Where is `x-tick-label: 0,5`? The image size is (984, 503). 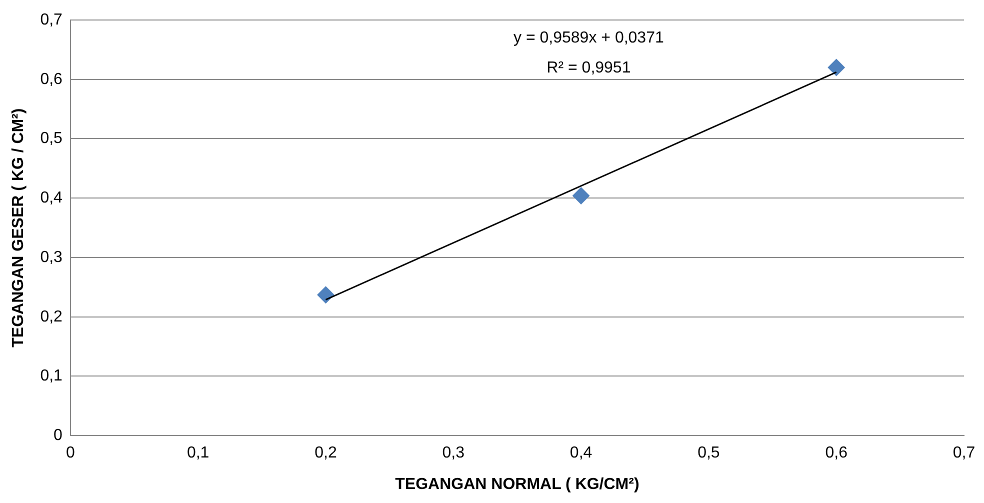 x-tick-label: 0,5 is located at coordinates (709, 453).